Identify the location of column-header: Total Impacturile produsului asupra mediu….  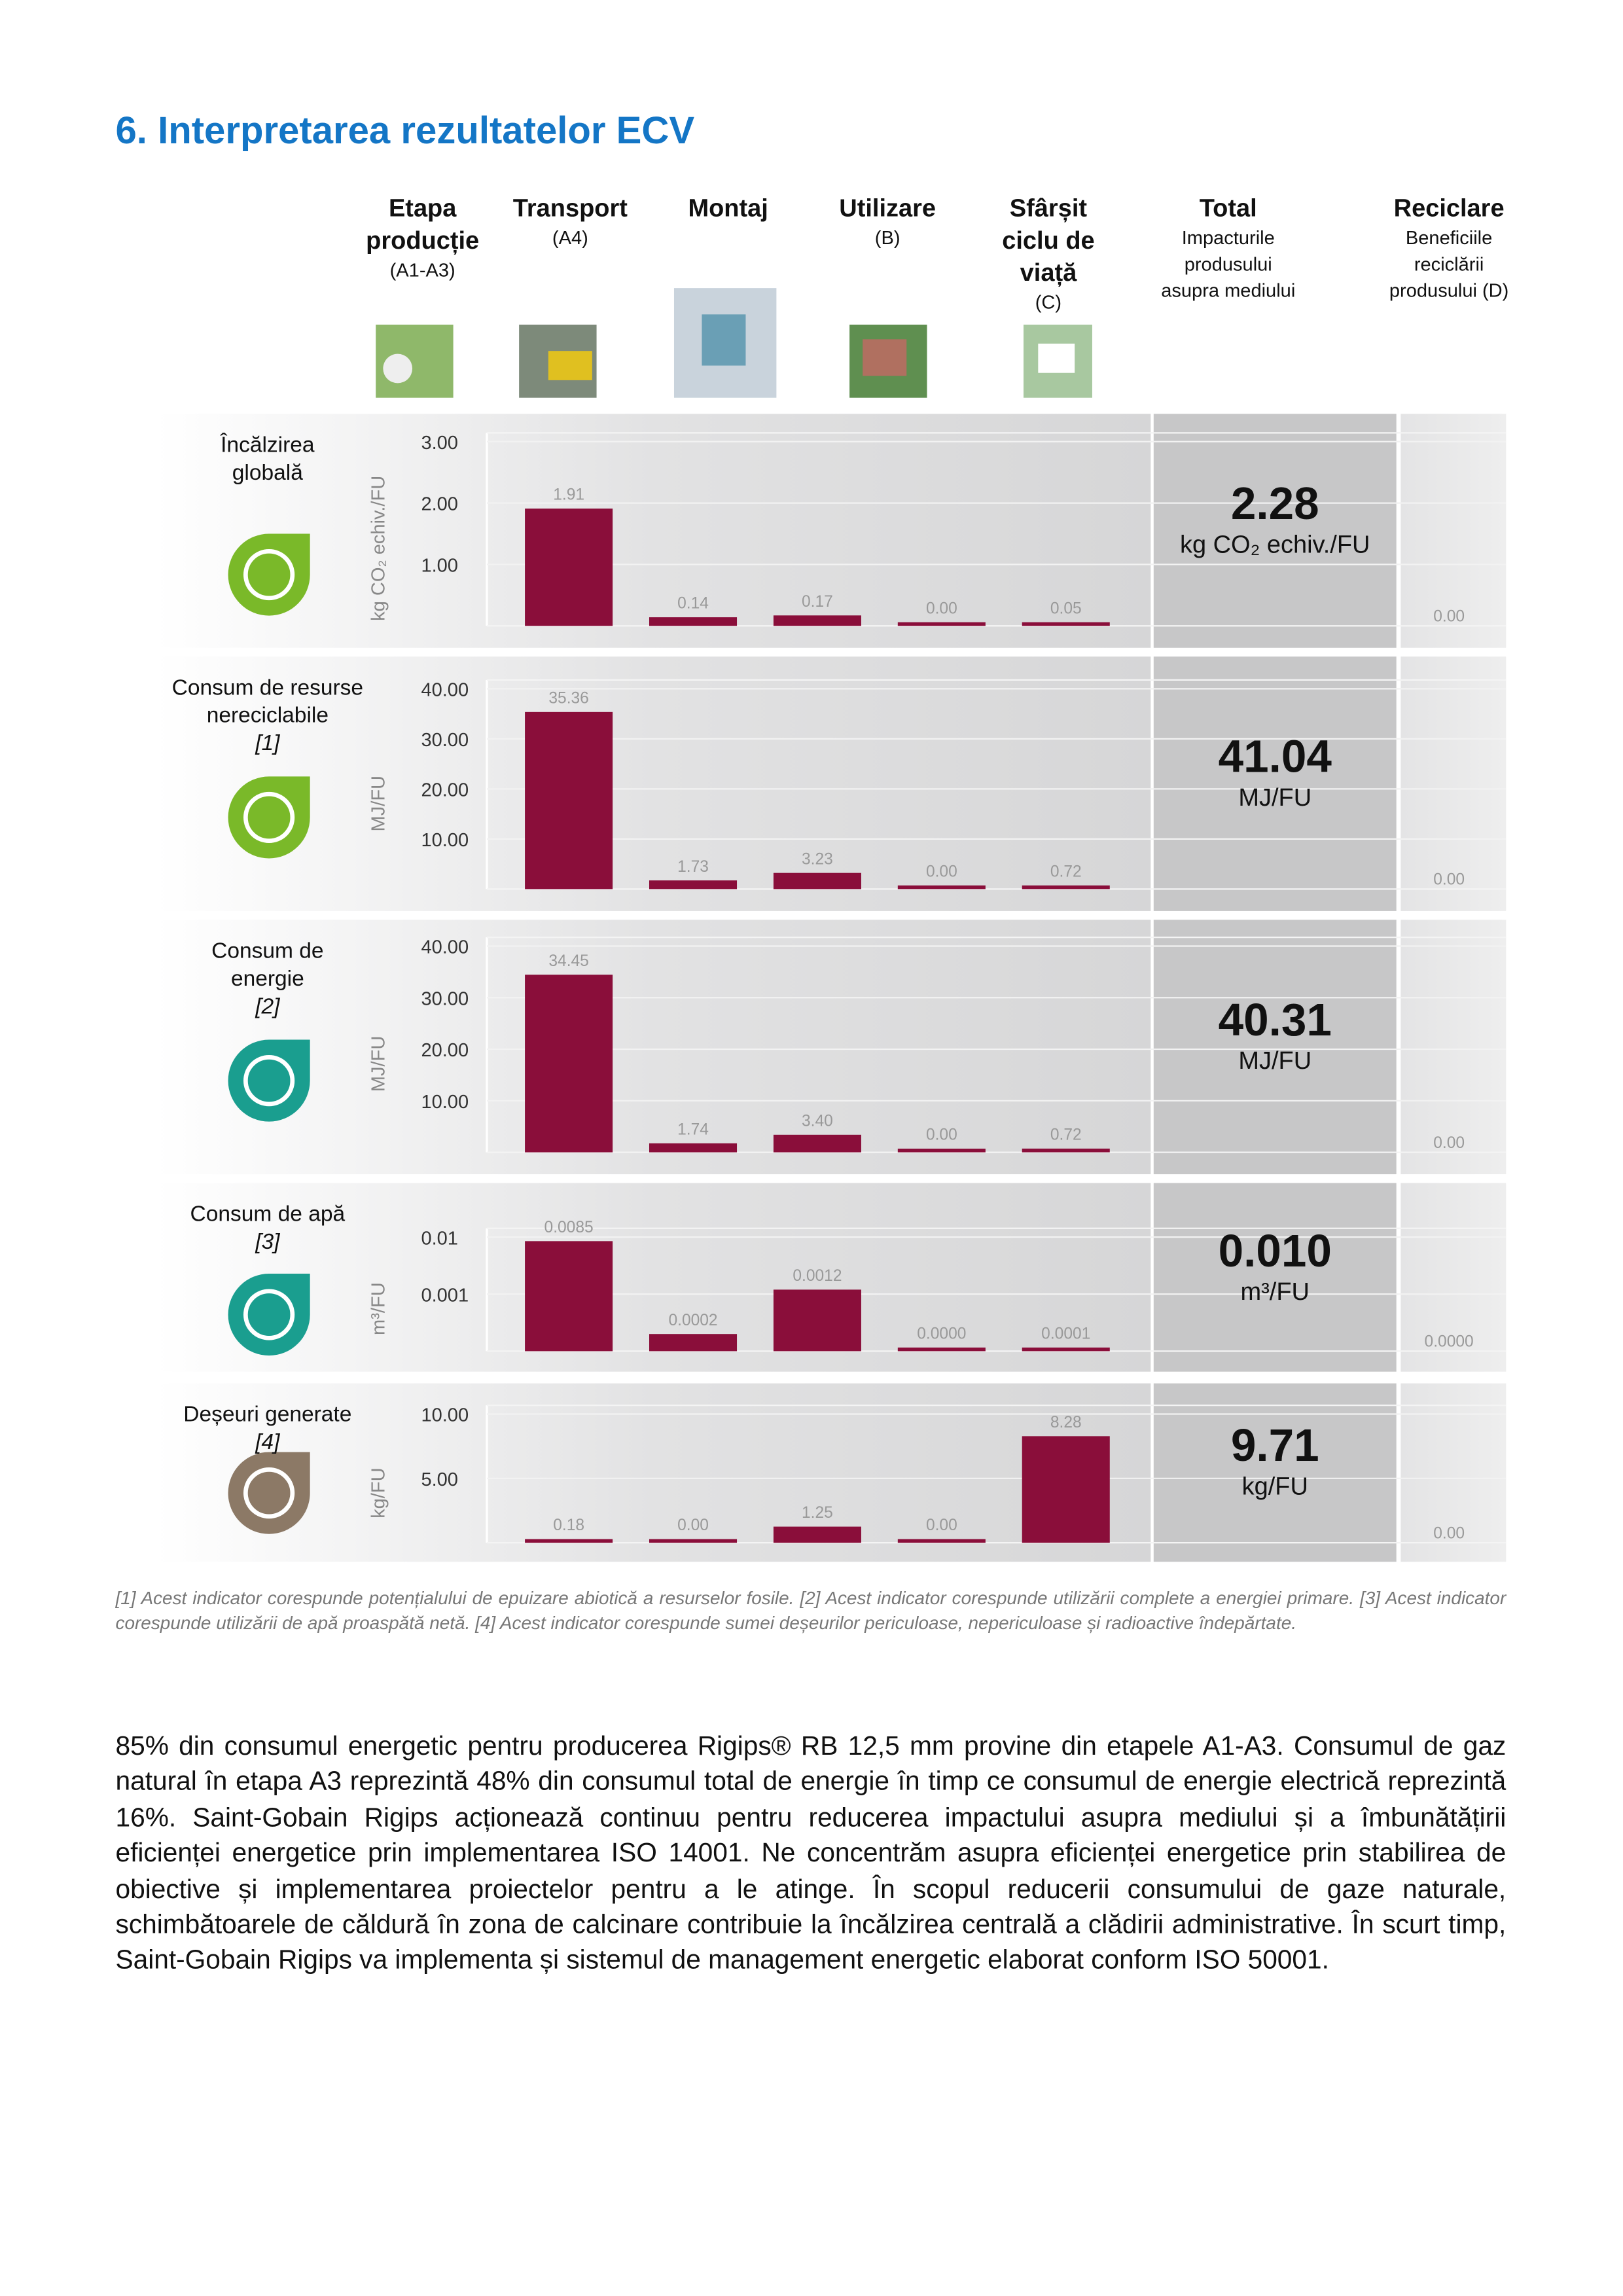
(1228, 248).